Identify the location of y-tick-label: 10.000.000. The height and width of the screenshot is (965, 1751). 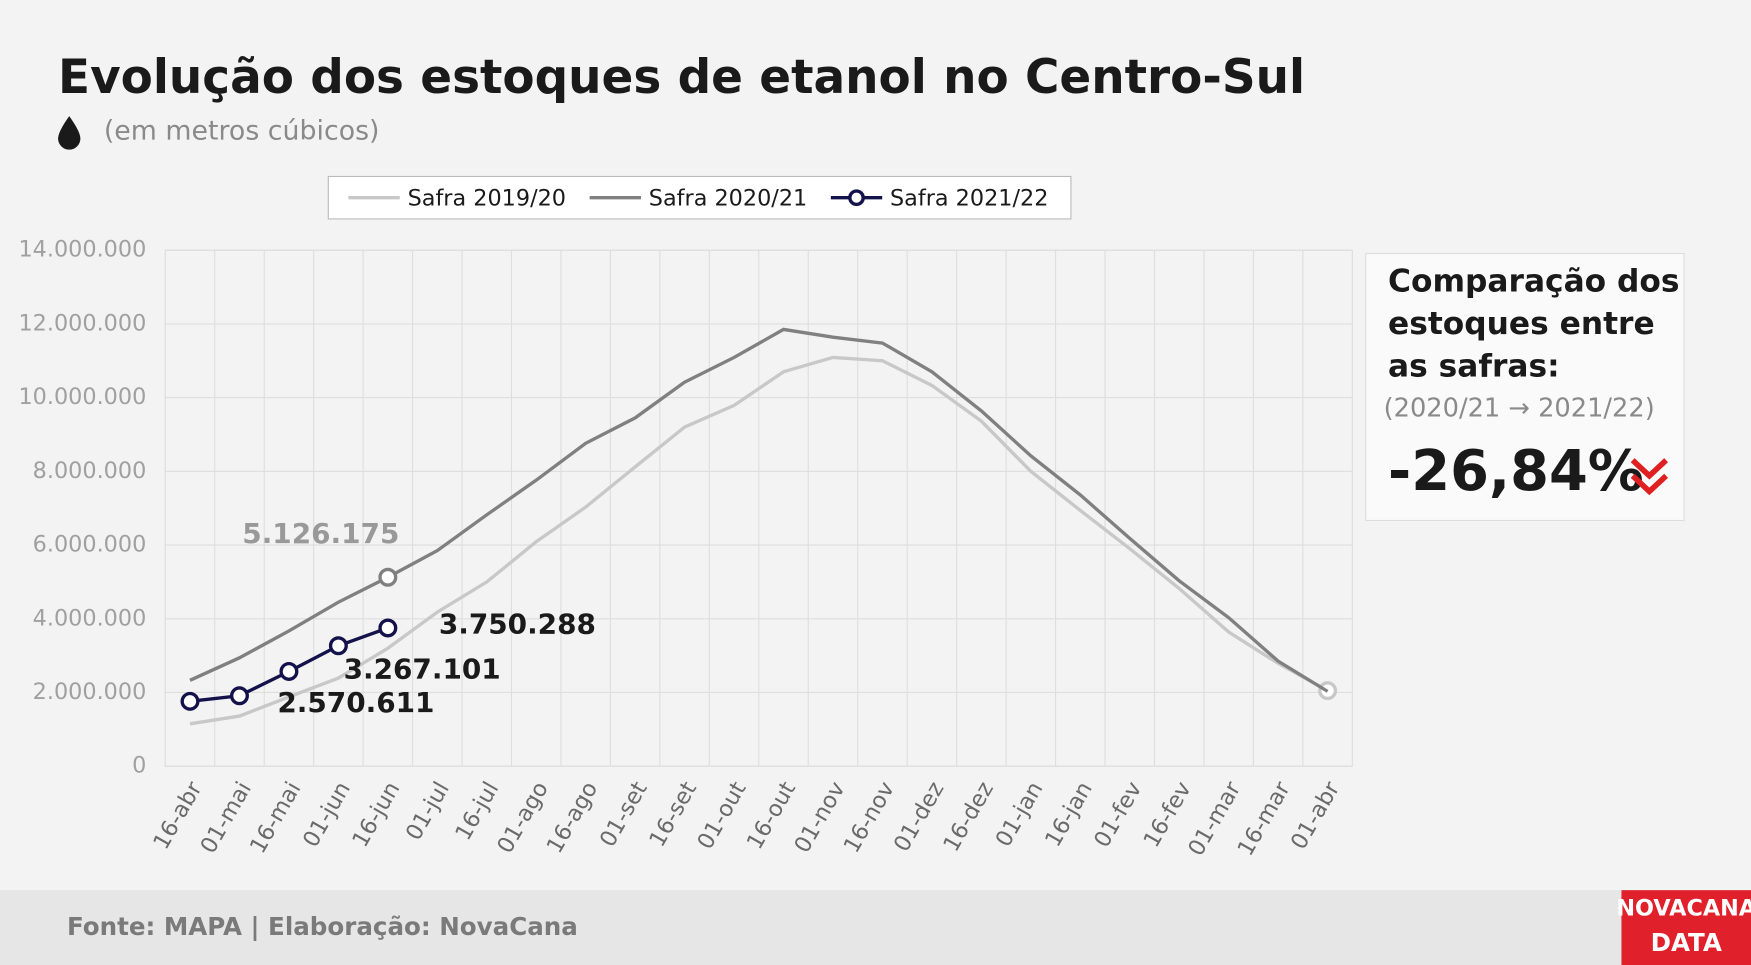
(82, 397).